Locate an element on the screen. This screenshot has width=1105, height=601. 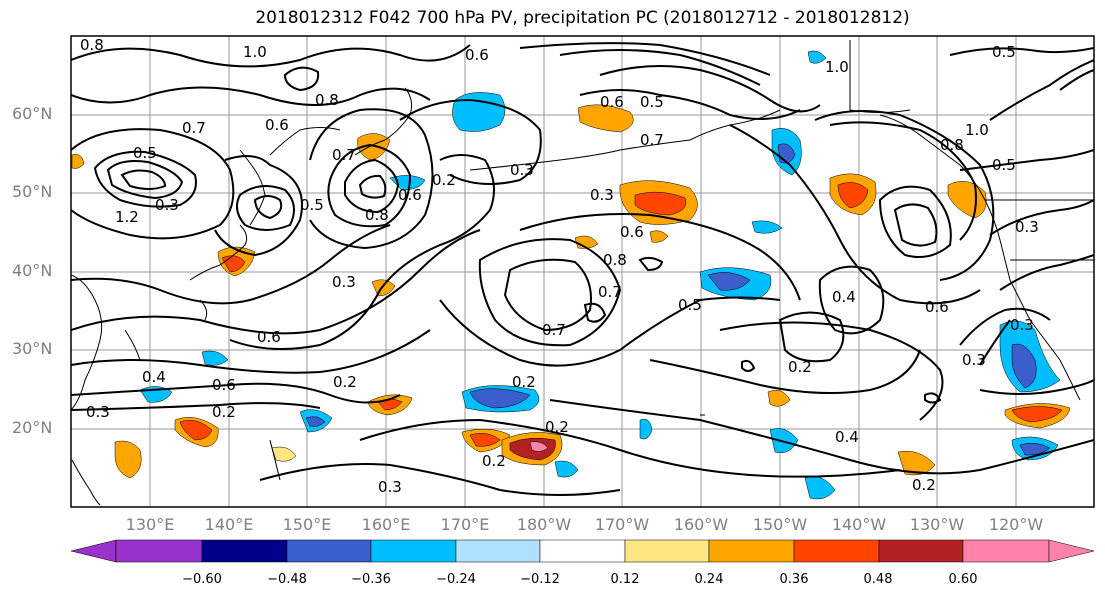
lon-label: 160°W is located at coordinates (701, 524).